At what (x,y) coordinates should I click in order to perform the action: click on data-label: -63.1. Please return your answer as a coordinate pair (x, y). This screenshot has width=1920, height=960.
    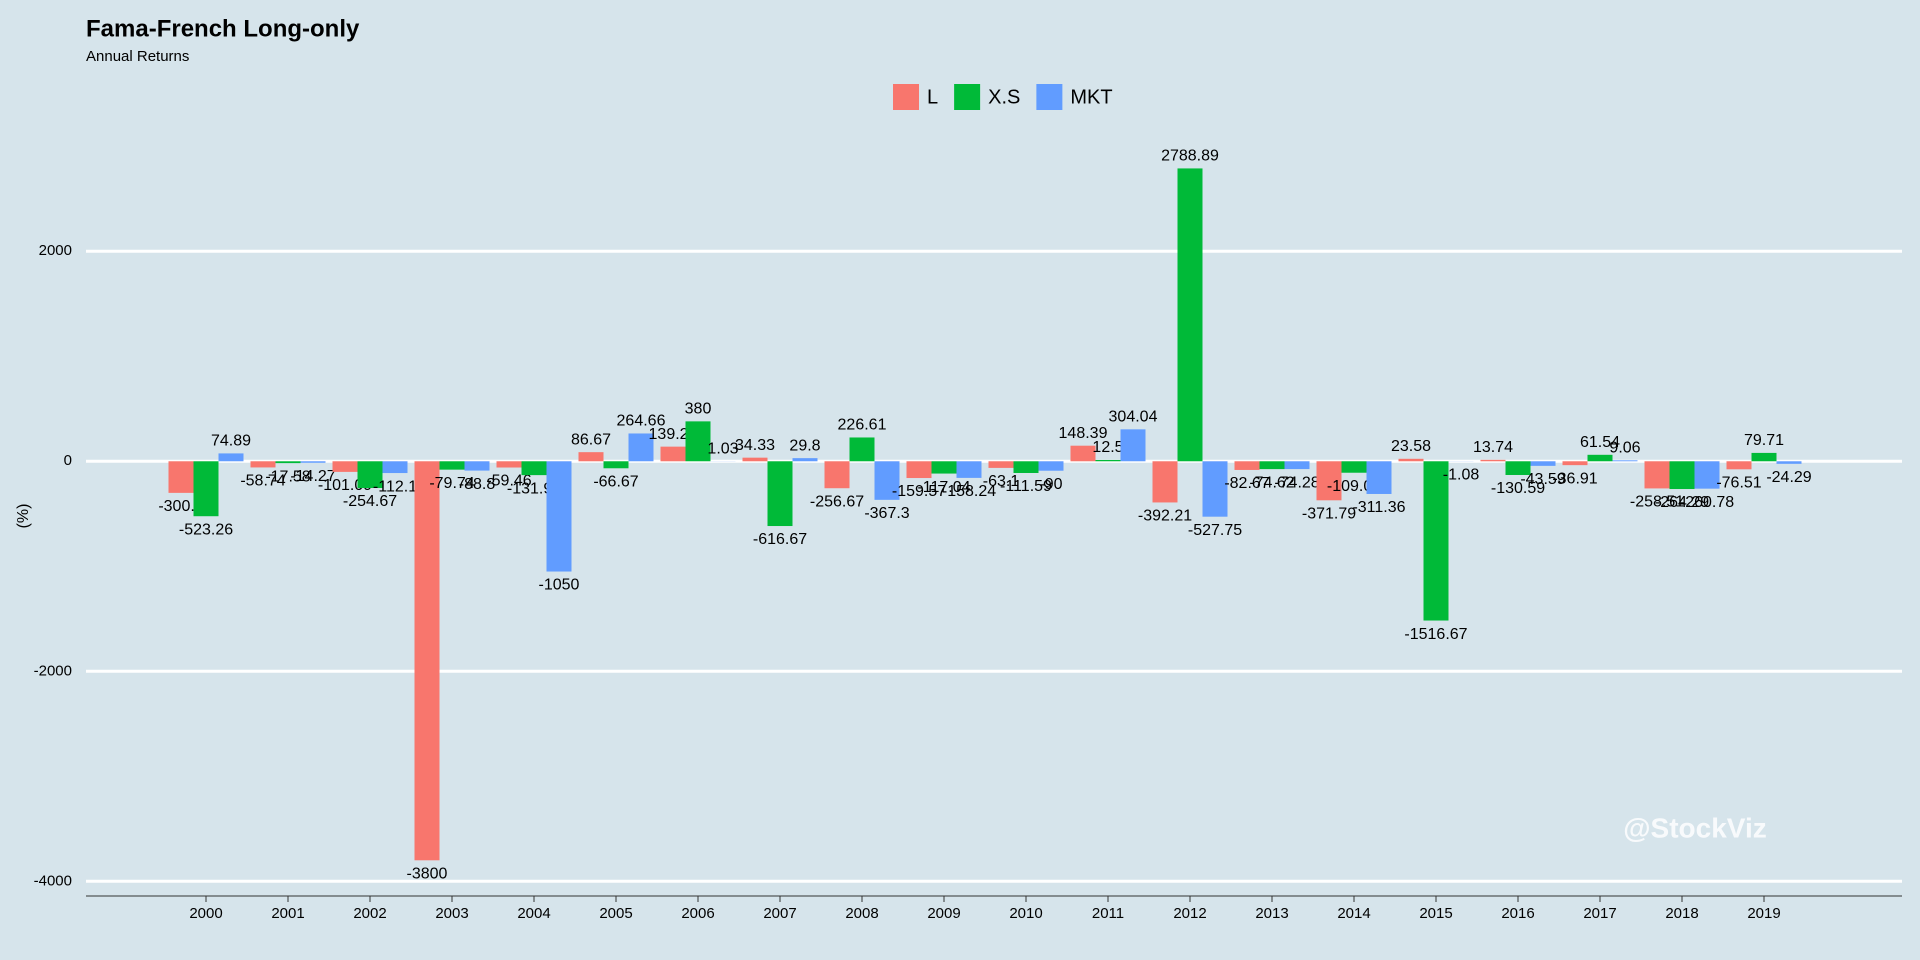
    Looking at the image, I should click on (1001, 481).